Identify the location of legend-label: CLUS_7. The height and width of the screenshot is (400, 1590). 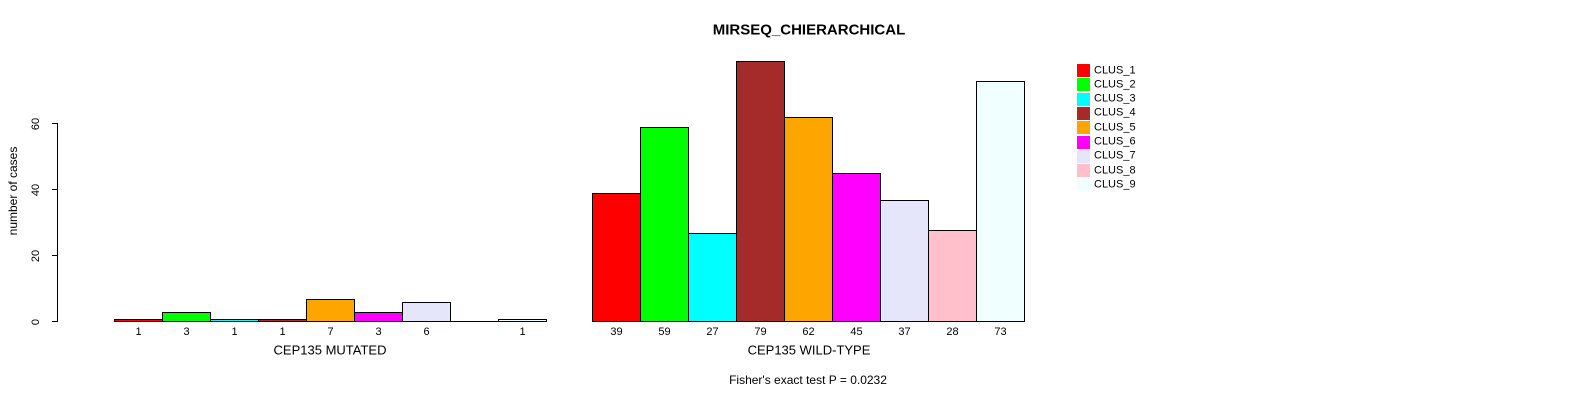
(1115, 155).